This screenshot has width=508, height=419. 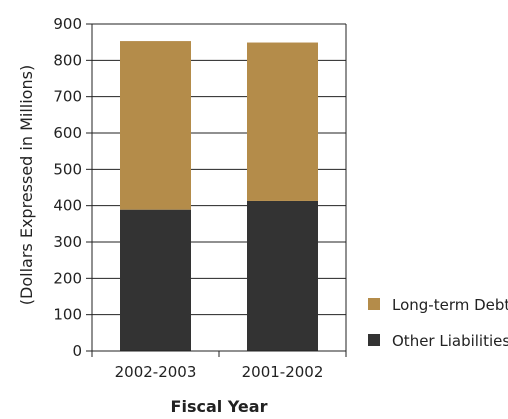 I want to click on legend-label: Other Liabilities, so click(x=450, y=341).